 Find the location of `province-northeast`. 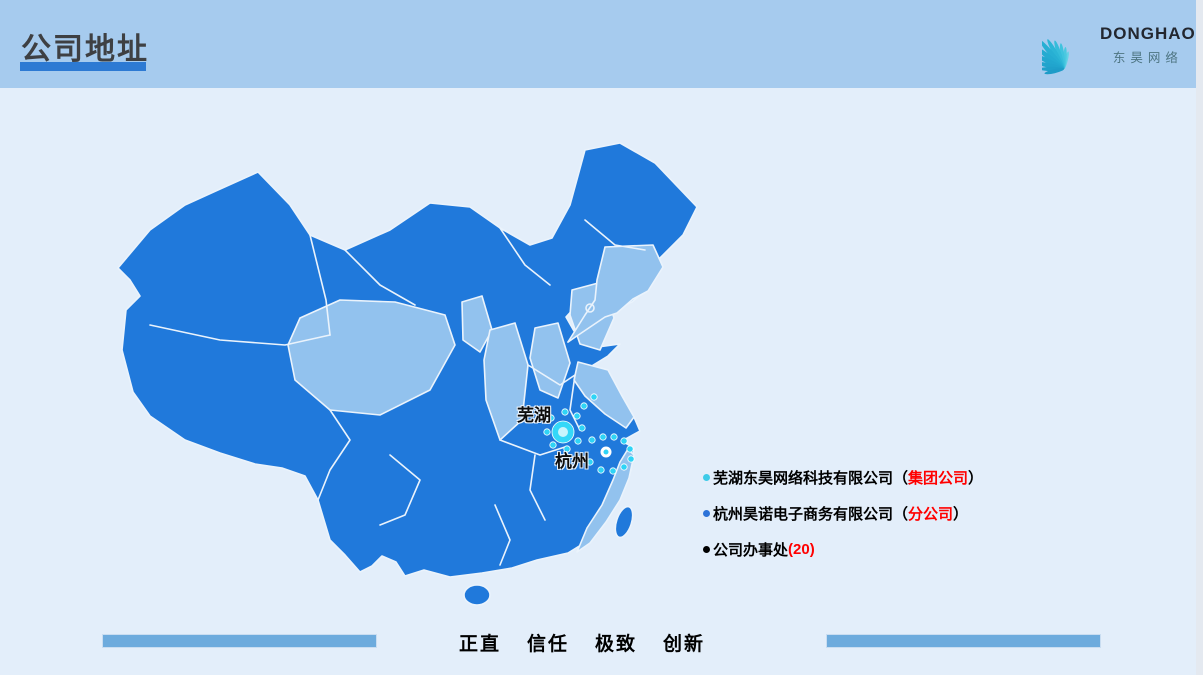

province-northeast is located at coordinates (615, 293).